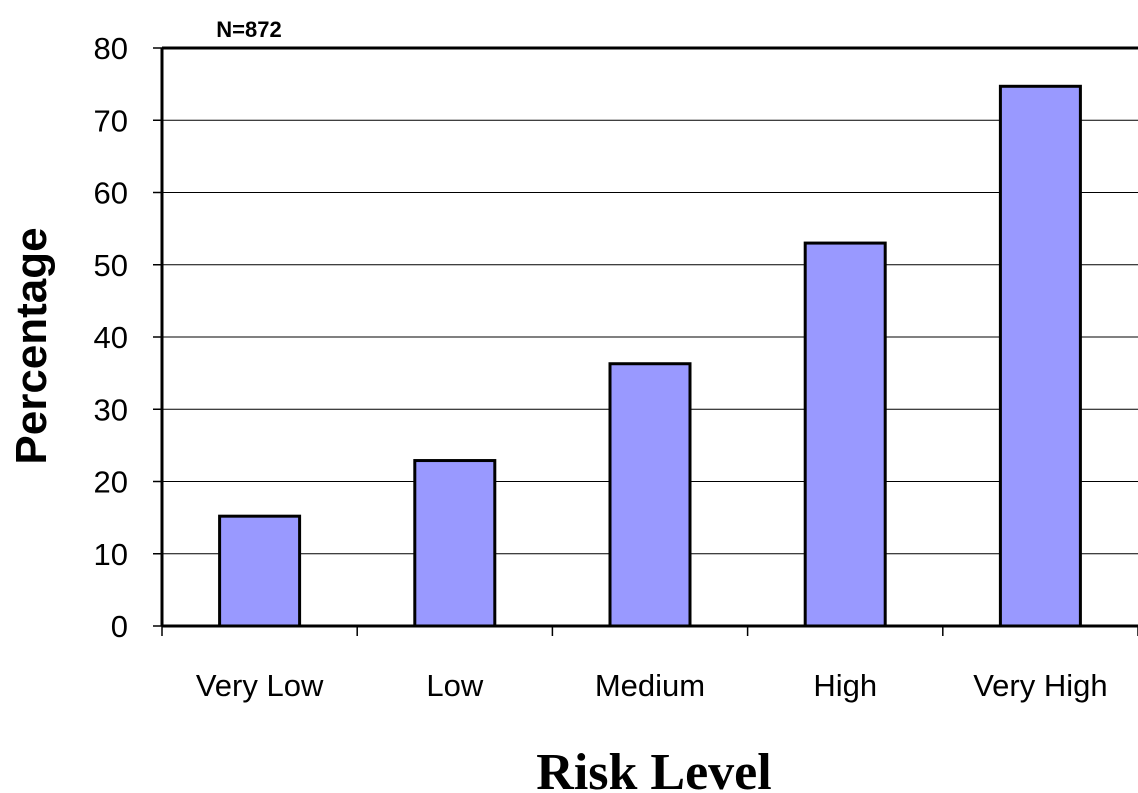 Image resolution: width=1138 pixels, height=793 pixels. I want to click on y-tick-labels: 0 10 20 30 40 50 60 70 80, so click(111, 337).